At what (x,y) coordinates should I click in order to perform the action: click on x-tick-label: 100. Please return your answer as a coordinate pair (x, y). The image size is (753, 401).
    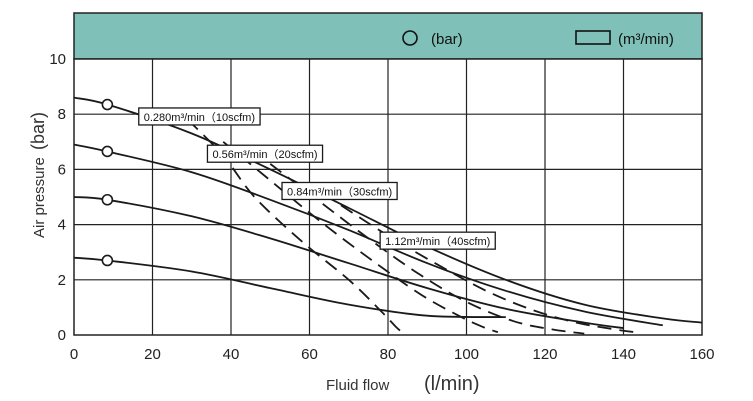
    Looking at the image, I should click on (466, 354).